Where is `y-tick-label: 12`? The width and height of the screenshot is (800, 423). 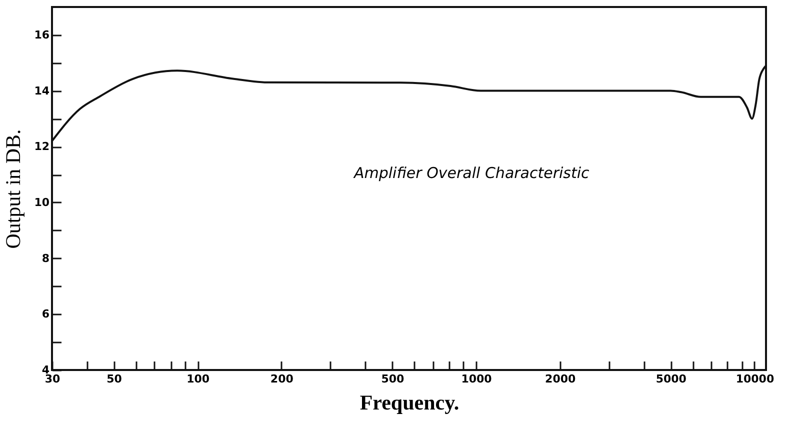
y-tick-label: 12 is located at coordinates (42, 147).